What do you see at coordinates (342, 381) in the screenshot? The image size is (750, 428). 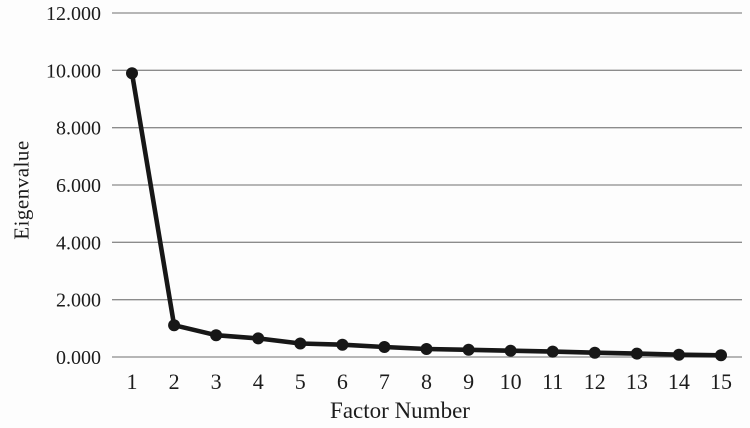 I see `x-tick-label: 6` at bounding box center [342, 381].